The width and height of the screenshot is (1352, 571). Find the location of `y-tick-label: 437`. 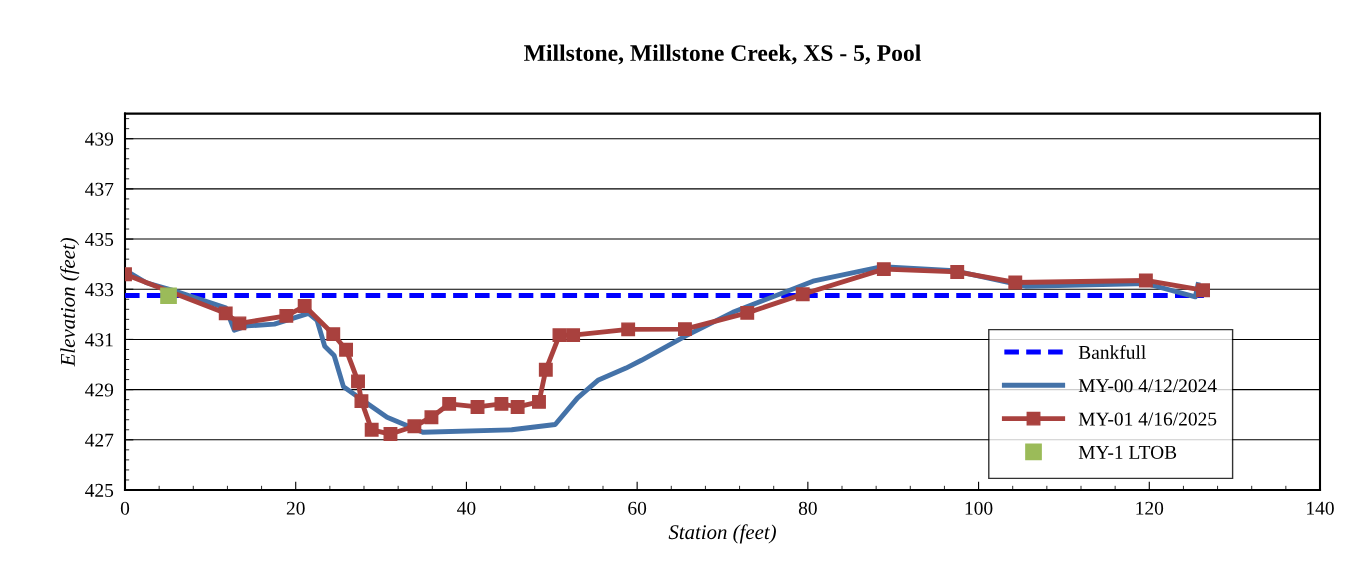

y-tick-label: 437 is located at coordinates (99, 189).